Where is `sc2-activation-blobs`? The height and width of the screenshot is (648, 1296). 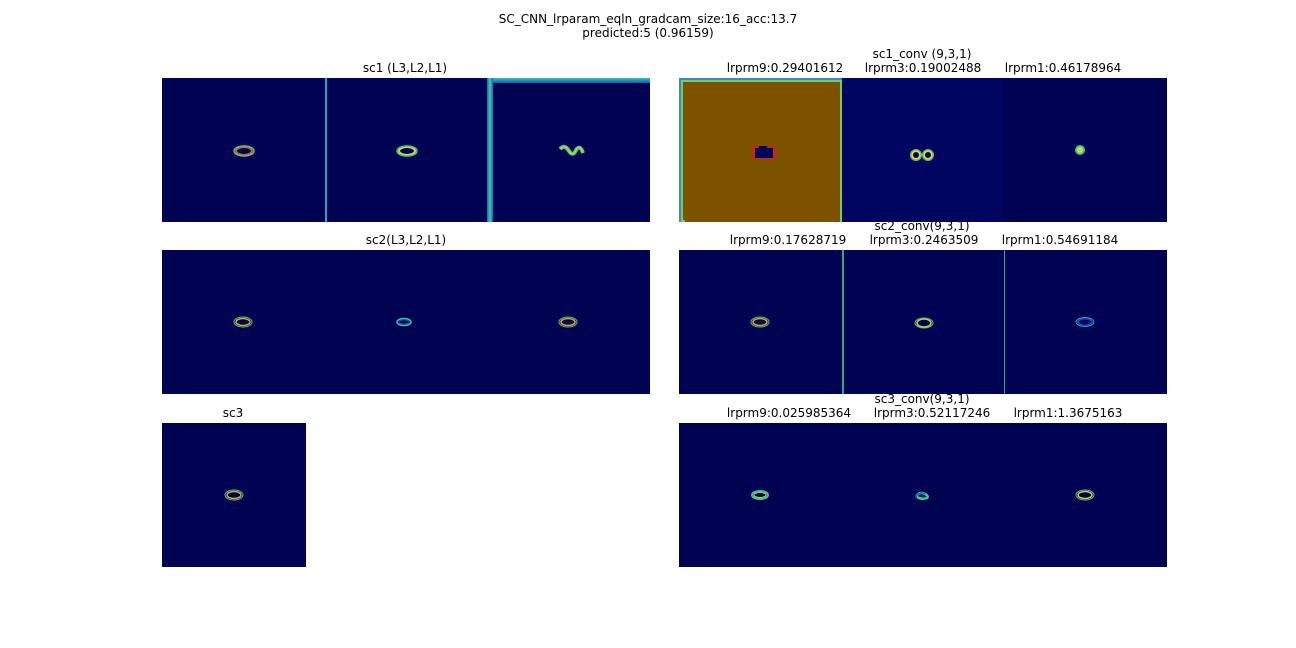 sc2-activation-blobs is located at coordinates (405, 322).